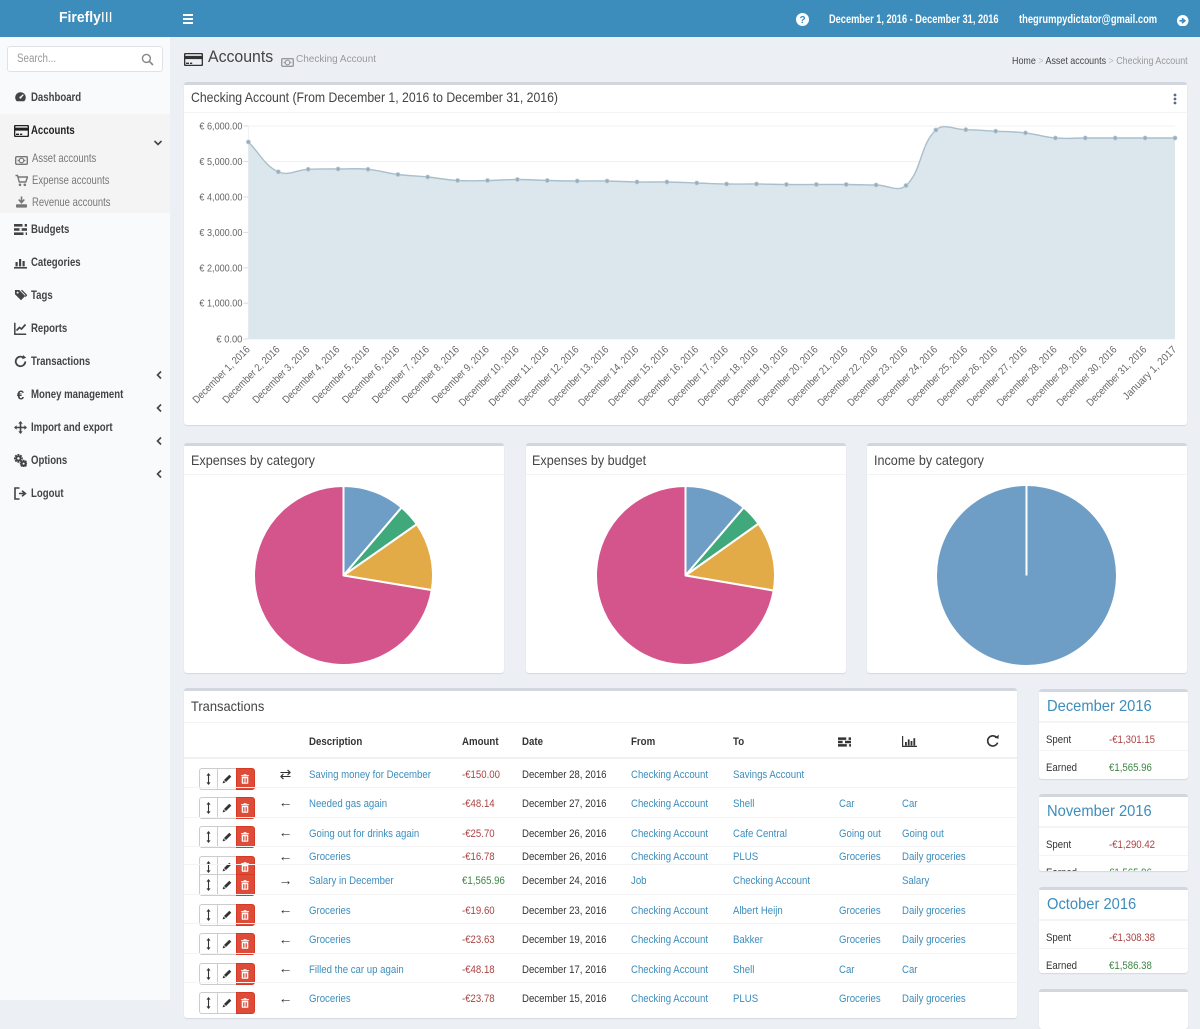 The height and width of the screenshot is (1029, 1200). I want to click on svg-text: € 3,000.00, so click(220, 233).